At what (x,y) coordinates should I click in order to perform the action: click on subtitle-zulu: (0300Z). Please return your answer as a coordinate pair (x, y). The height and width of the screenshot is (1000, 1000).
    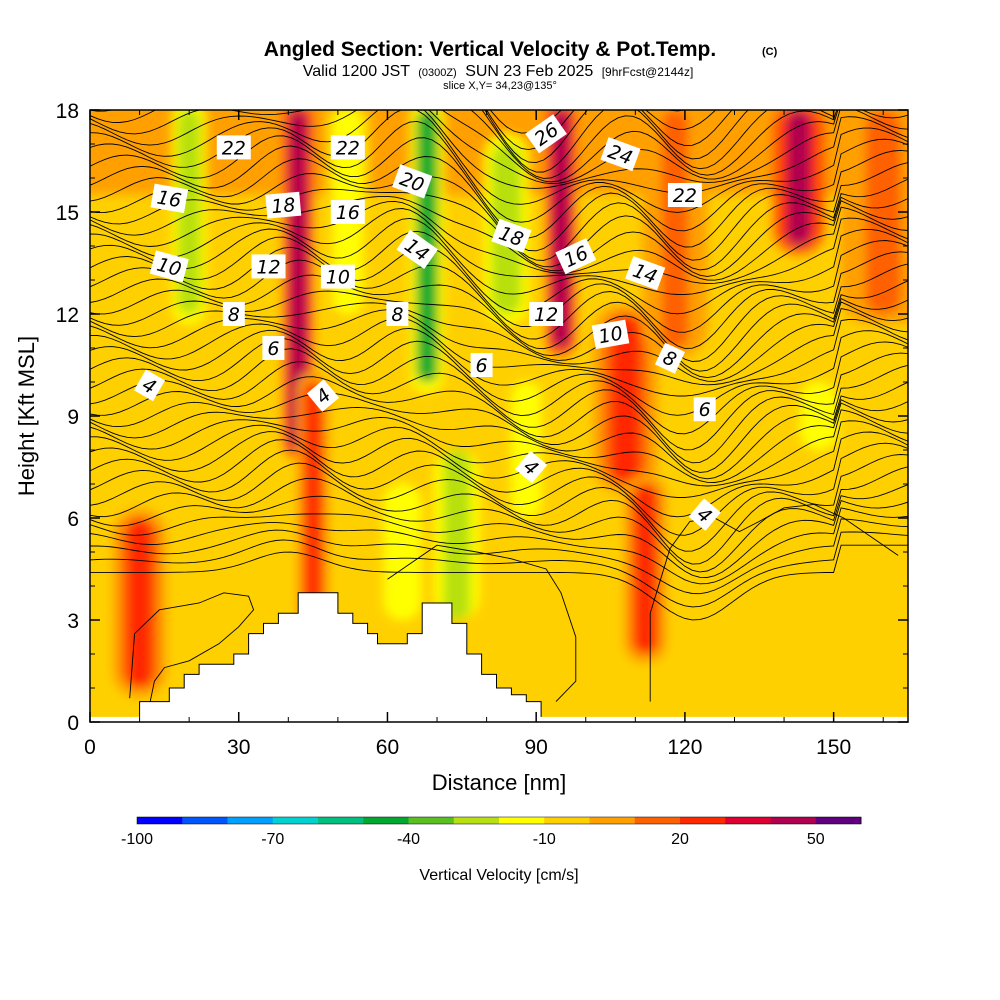
    Looking at the image, I should click on (437, 73).